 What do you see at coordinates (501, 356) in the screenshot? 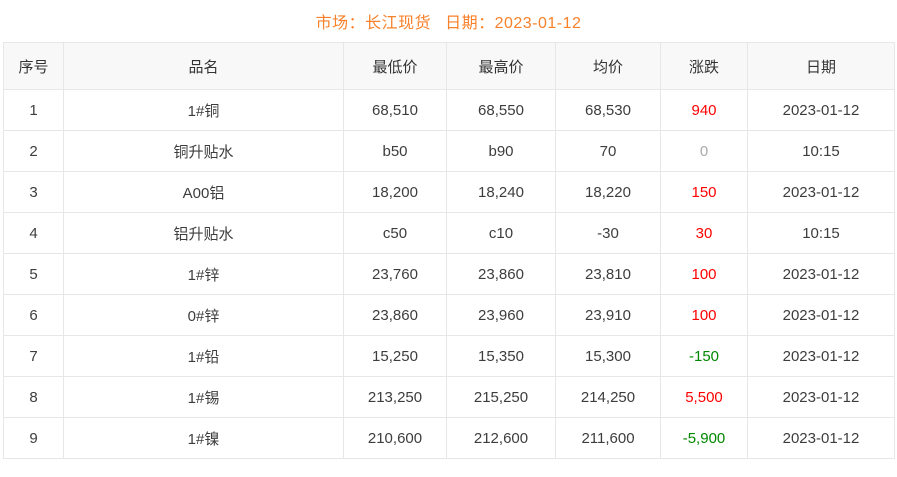
I see `cell-high-price: 15,350` at bounding box center [501, 356].